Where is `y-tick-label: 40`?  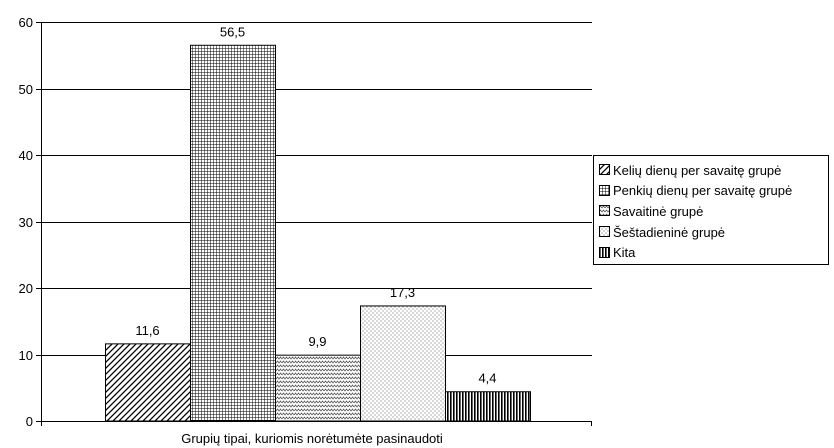 y-tick-label: 40 is located at coordinates (26, 155).